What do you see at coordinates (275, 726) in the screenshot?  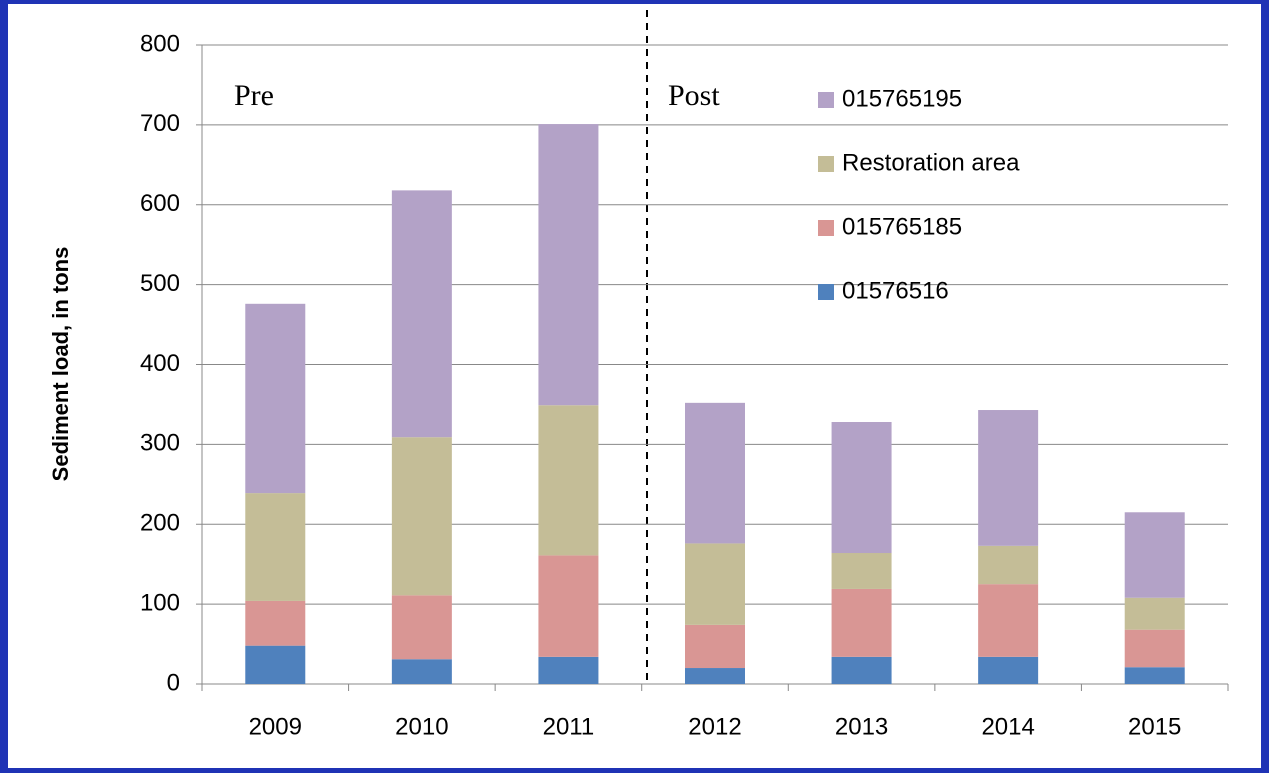 I see `x-tick-label: 2009` at bounding box center [275, 726].